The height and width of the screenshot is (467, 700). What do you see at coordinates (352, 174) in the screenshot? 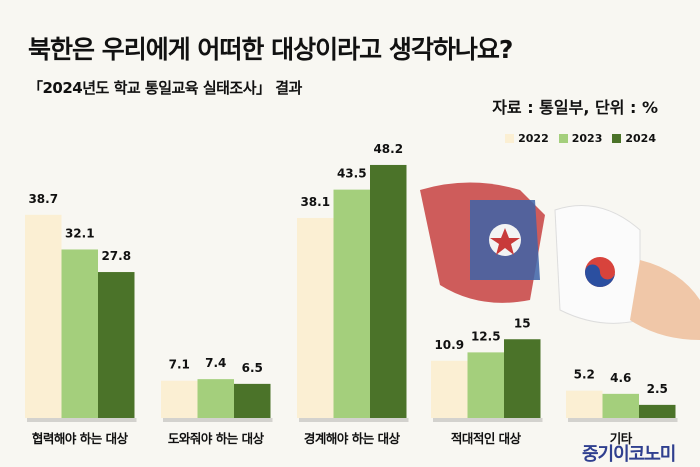
I see `data-label: 43.5` at bounding box center [352, 174].